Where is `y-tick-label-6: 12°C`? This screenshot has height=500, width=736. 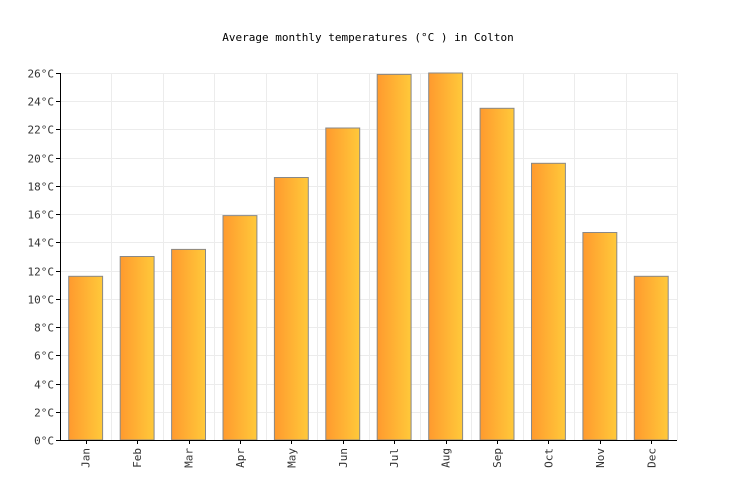
y-tick-label-6: 12°C is located at coordinates (41, 272).